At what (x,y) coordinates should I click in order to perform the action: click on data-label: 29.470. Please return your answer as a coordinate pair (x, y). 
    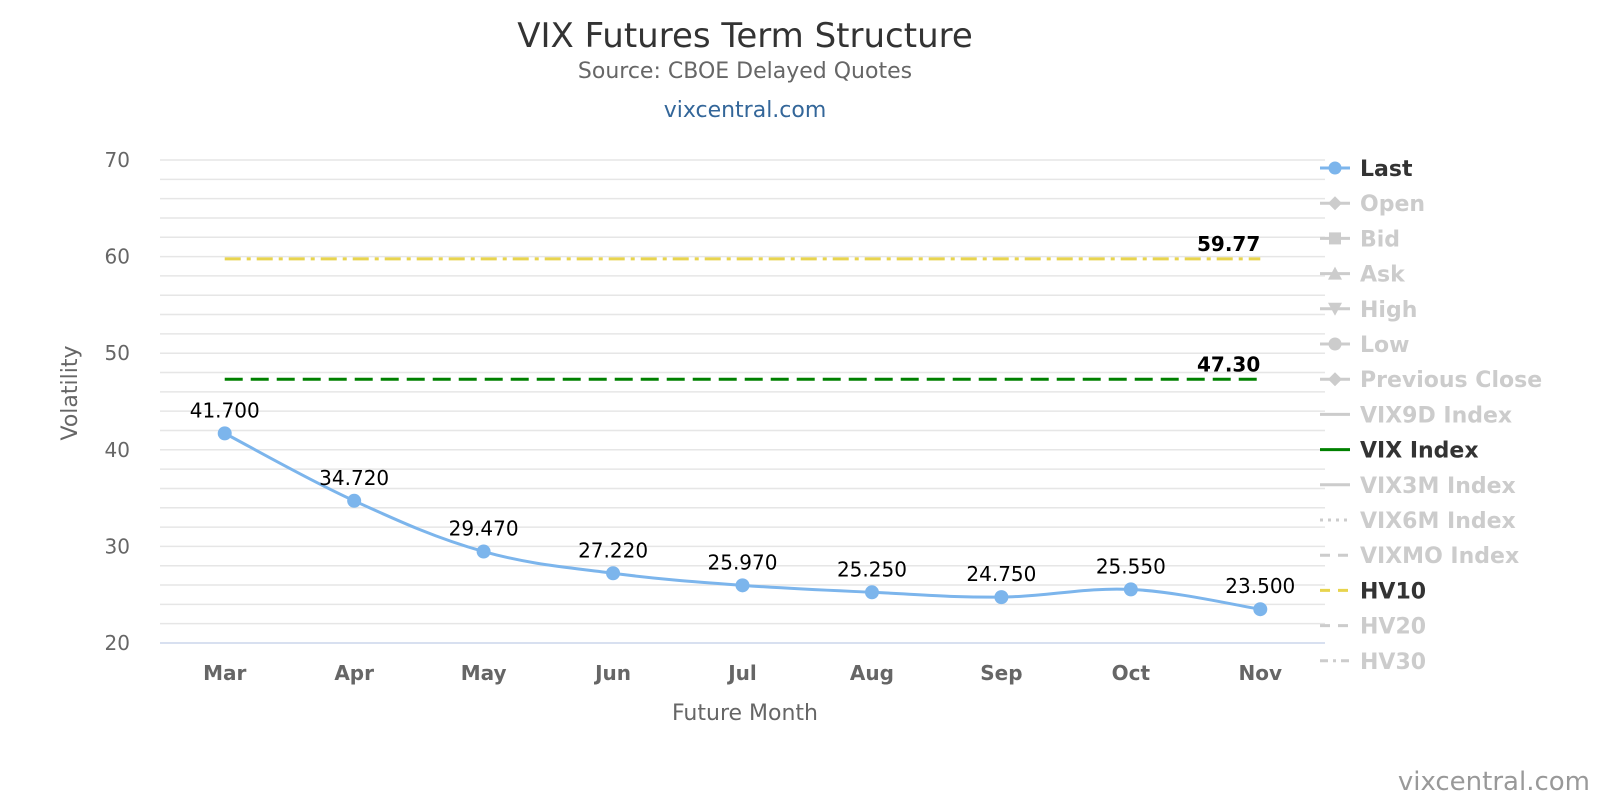
    Looking at the image, I should click on (484, 529).